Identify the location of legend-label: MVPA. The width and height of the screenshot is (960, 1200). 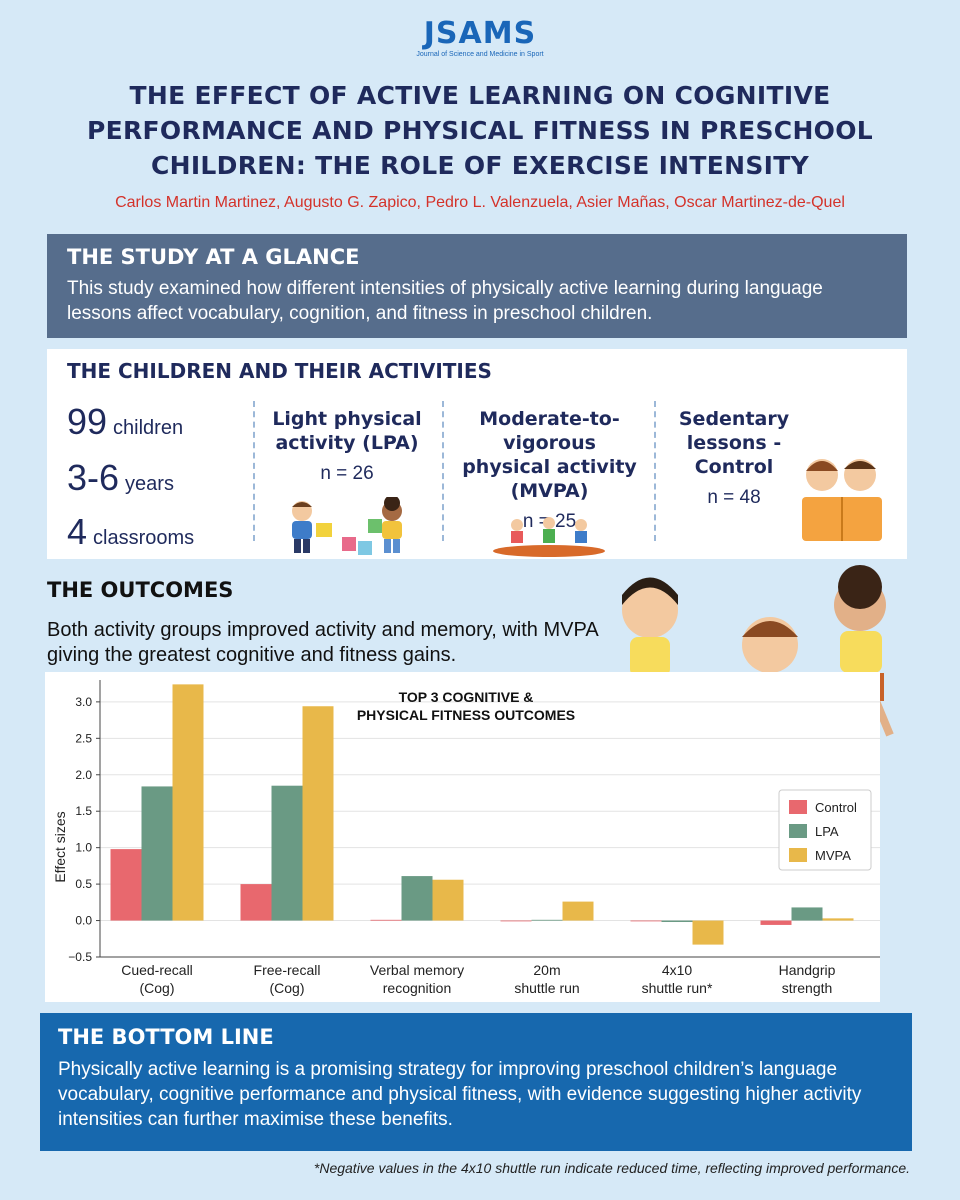
(833, 855).